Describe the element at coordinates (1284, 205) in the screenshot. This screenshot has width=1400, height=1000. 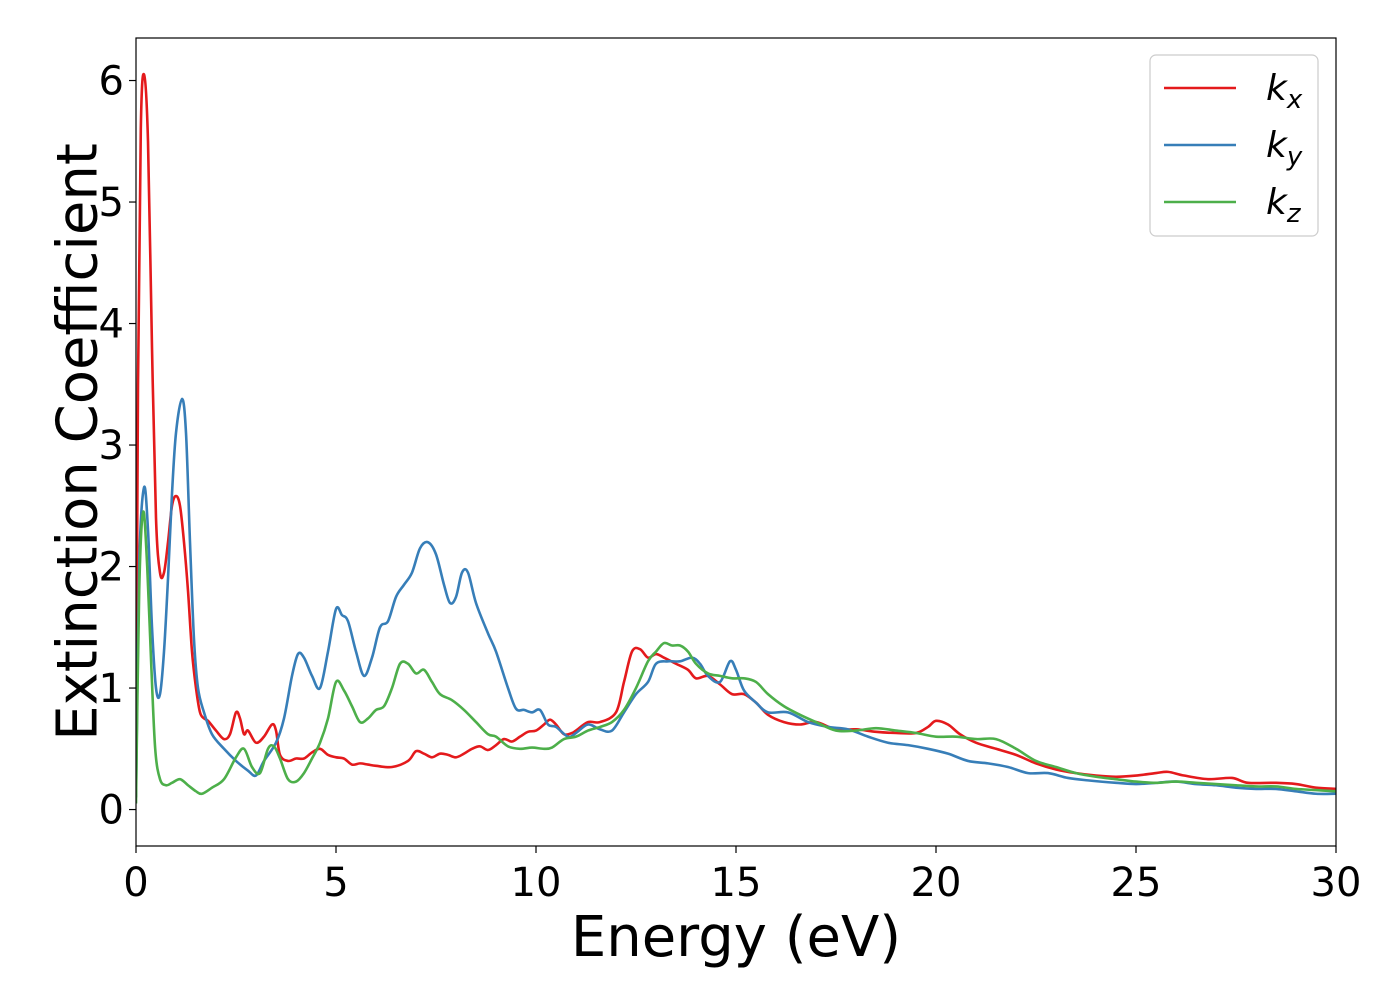
I see `legend-label-z: kz` at that location.